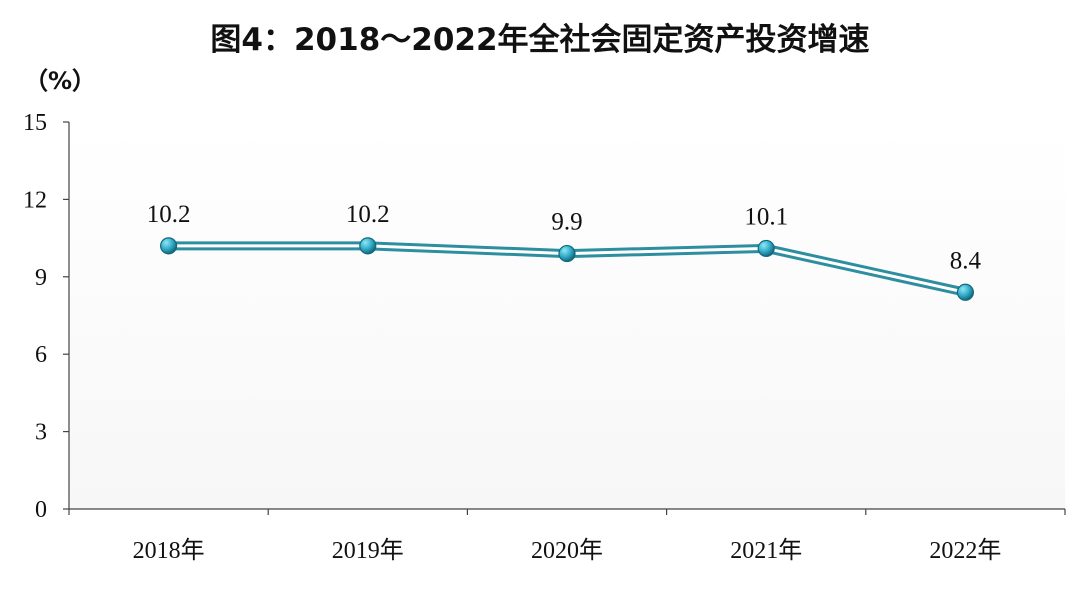  What do you see at coordinates (567, 550) in the screenshot?
I see `x-axis-category-label: 2020年` at bounding box center [567, 550].